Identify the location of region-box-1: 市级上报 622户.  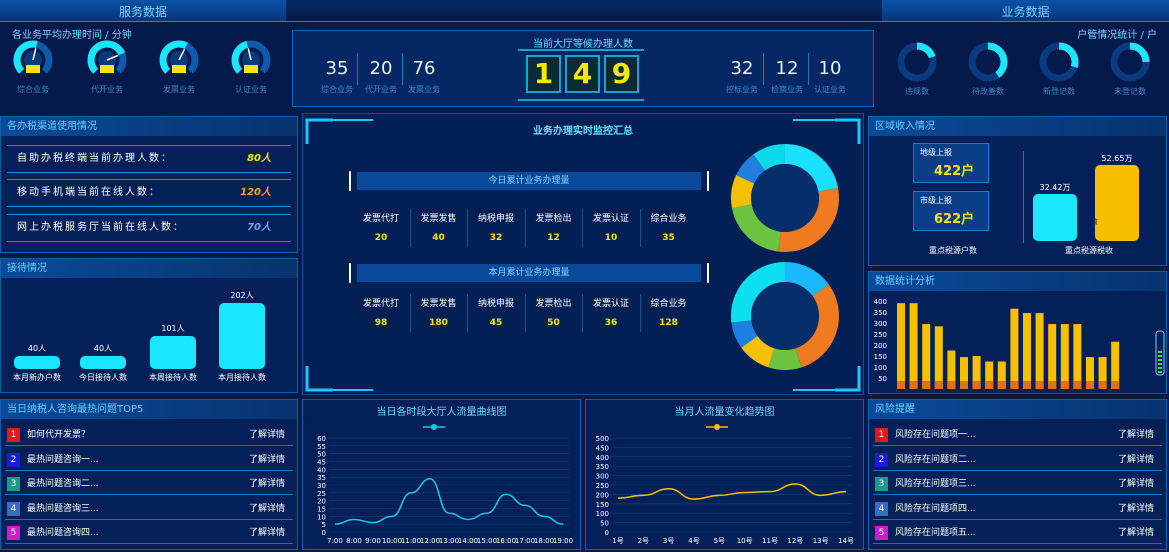
(951, 211).